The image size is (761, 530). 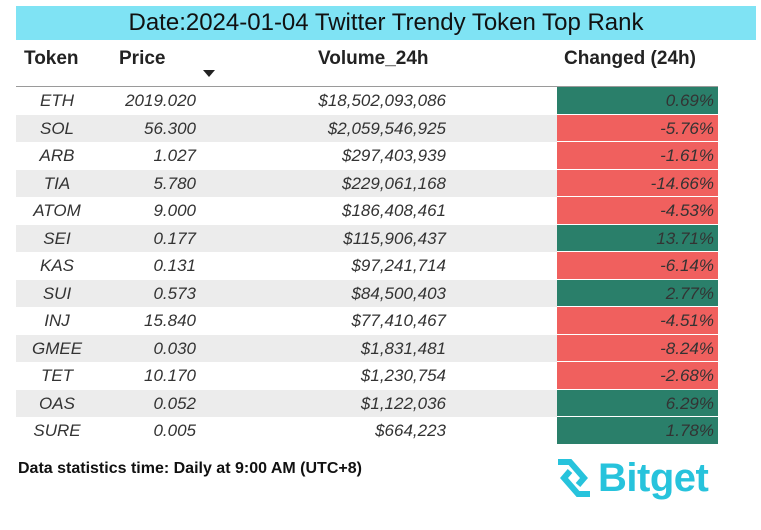 I want to click on sort-down-icon, so click(x=209, y=73).